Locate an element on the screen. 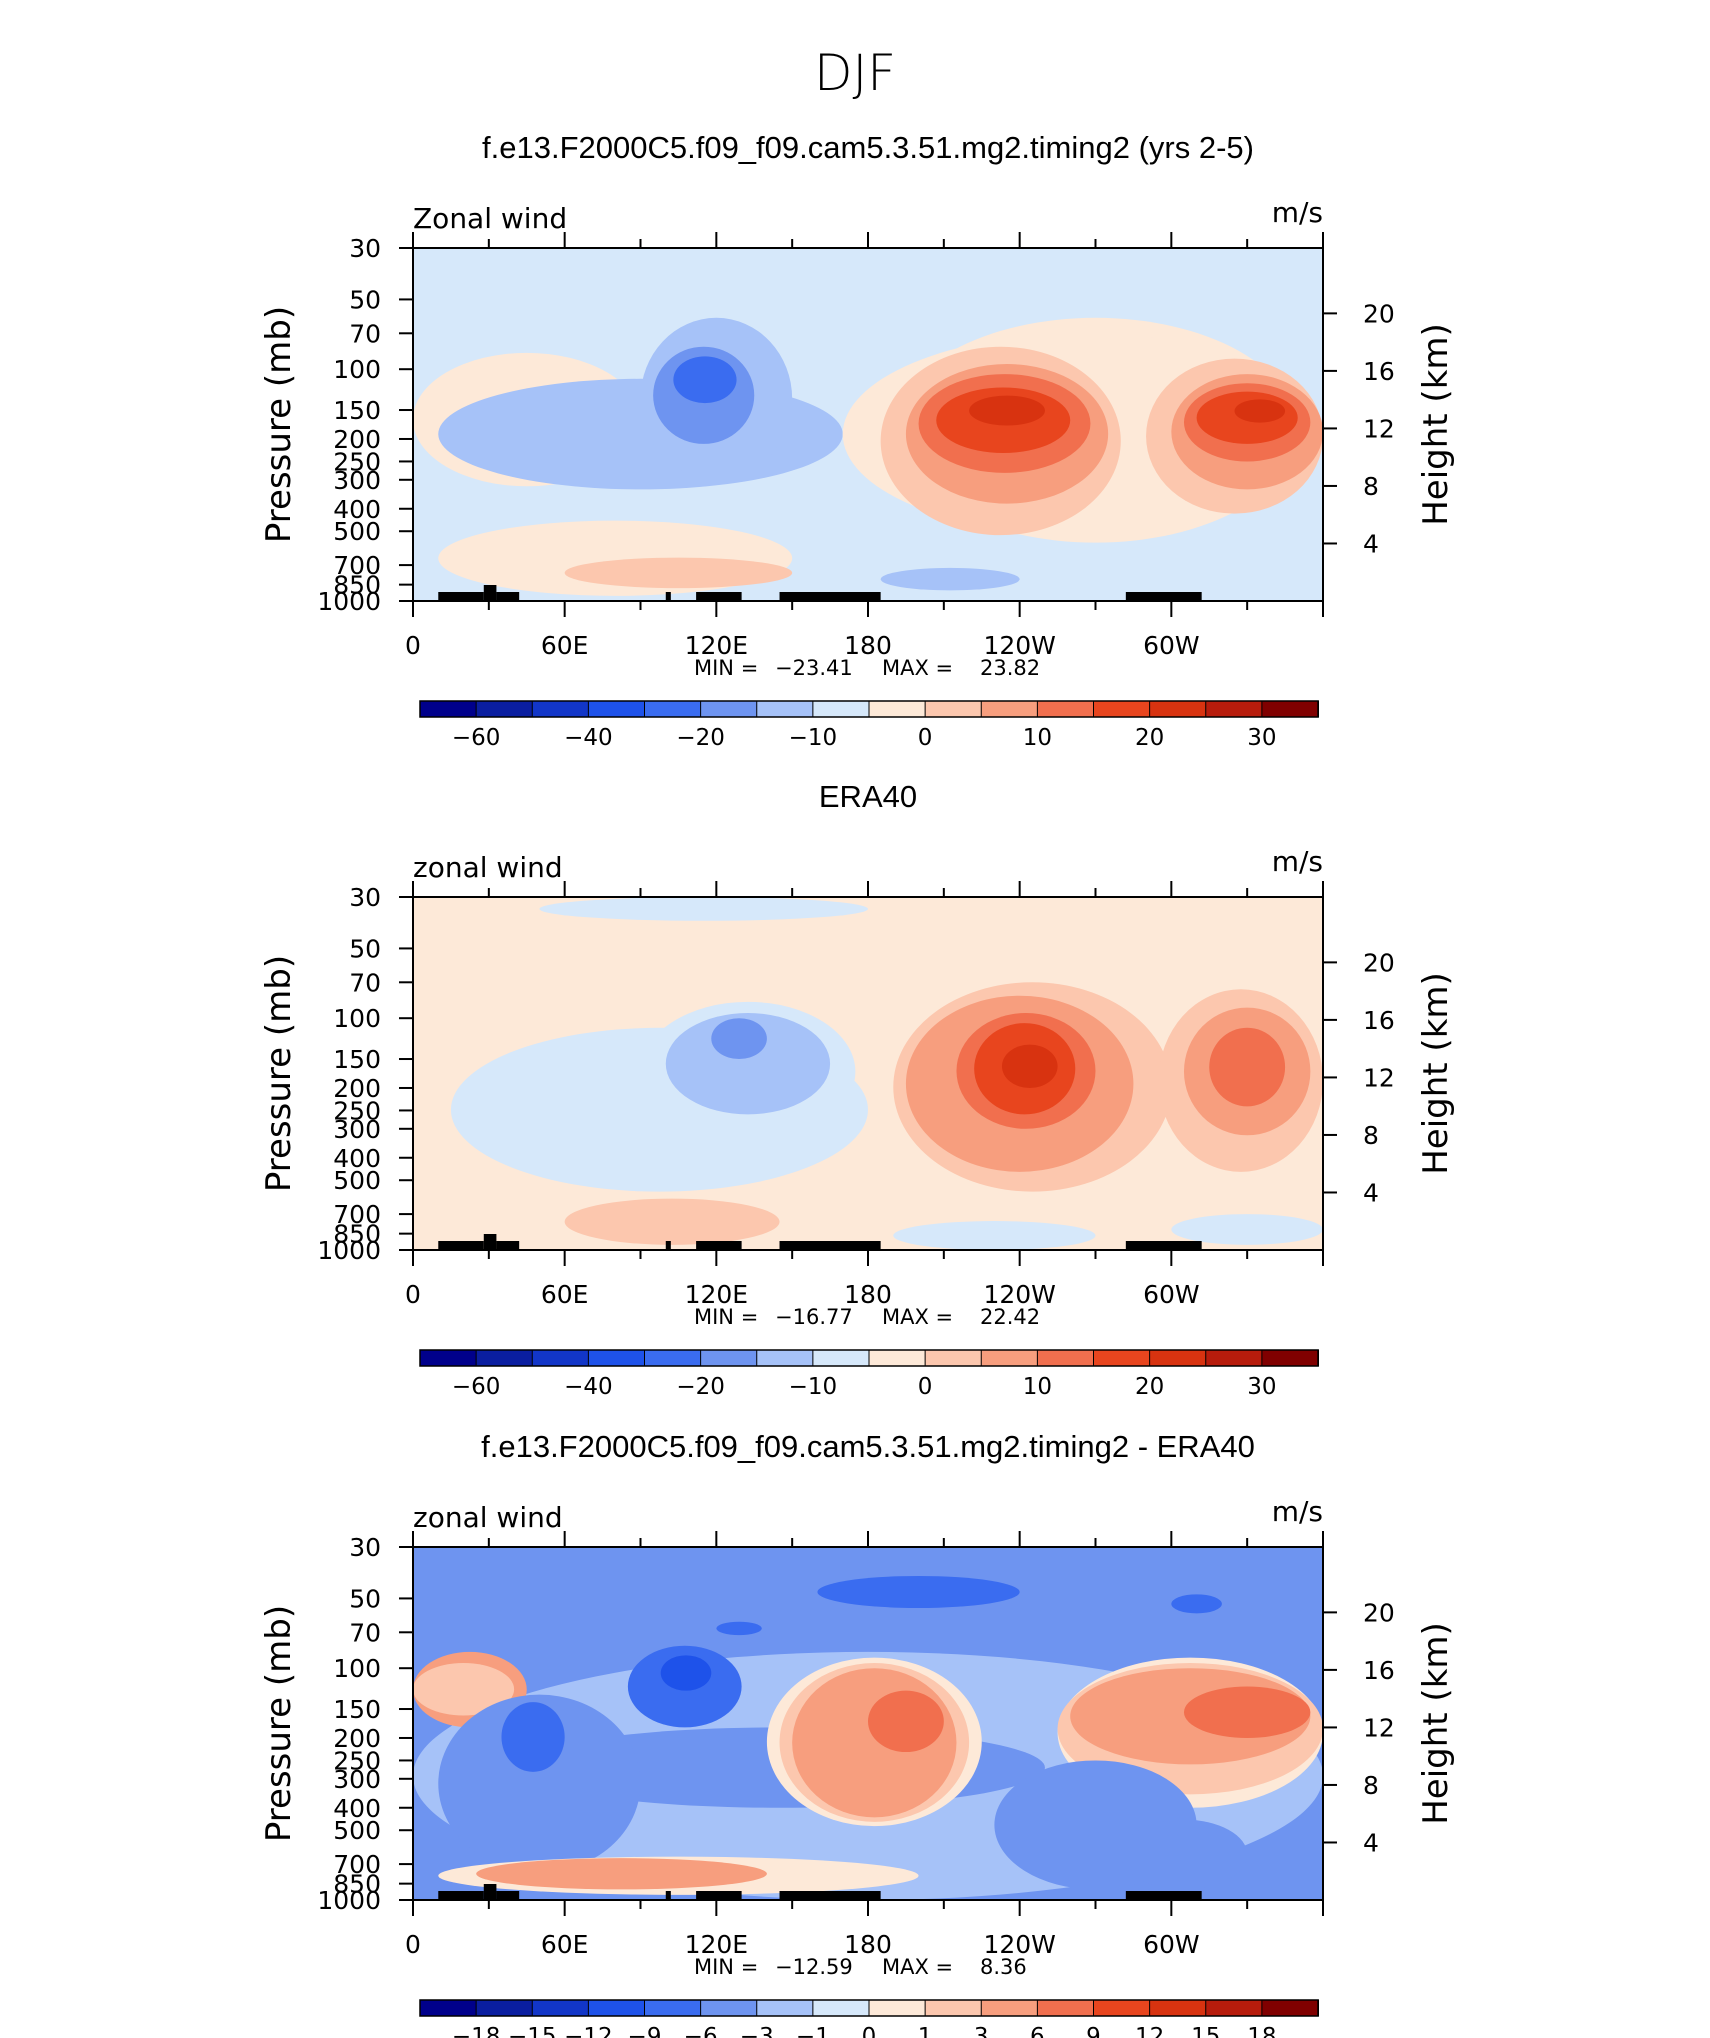  colorbar: −60 −40 −20 −10 0 10 20 30 is located at coordinates (869, 725).